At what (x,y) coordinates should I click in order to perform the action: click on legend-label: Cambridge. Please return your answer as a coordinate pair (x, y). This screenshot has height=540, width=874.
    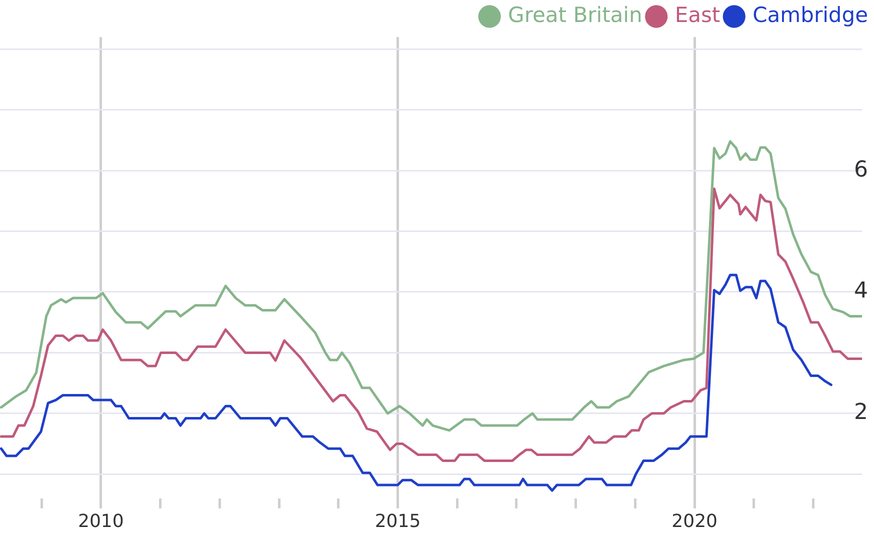
    Looking at the image, I should click on (810, 14).